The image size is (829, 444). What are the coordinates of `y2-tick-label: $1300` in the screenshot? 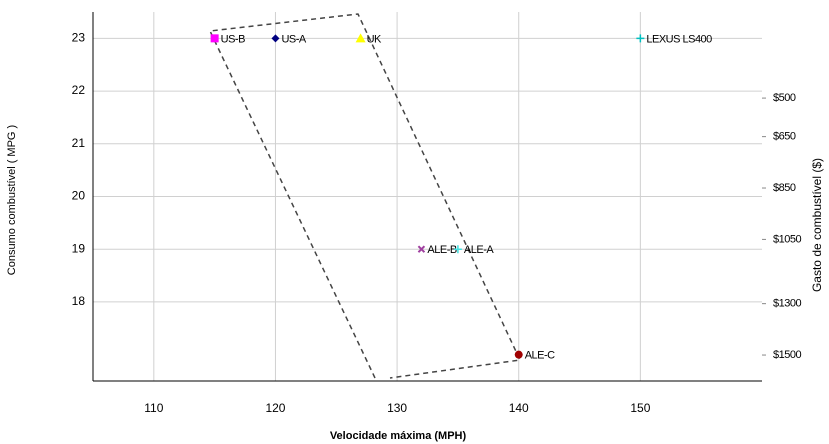 It's located at (787, 304).